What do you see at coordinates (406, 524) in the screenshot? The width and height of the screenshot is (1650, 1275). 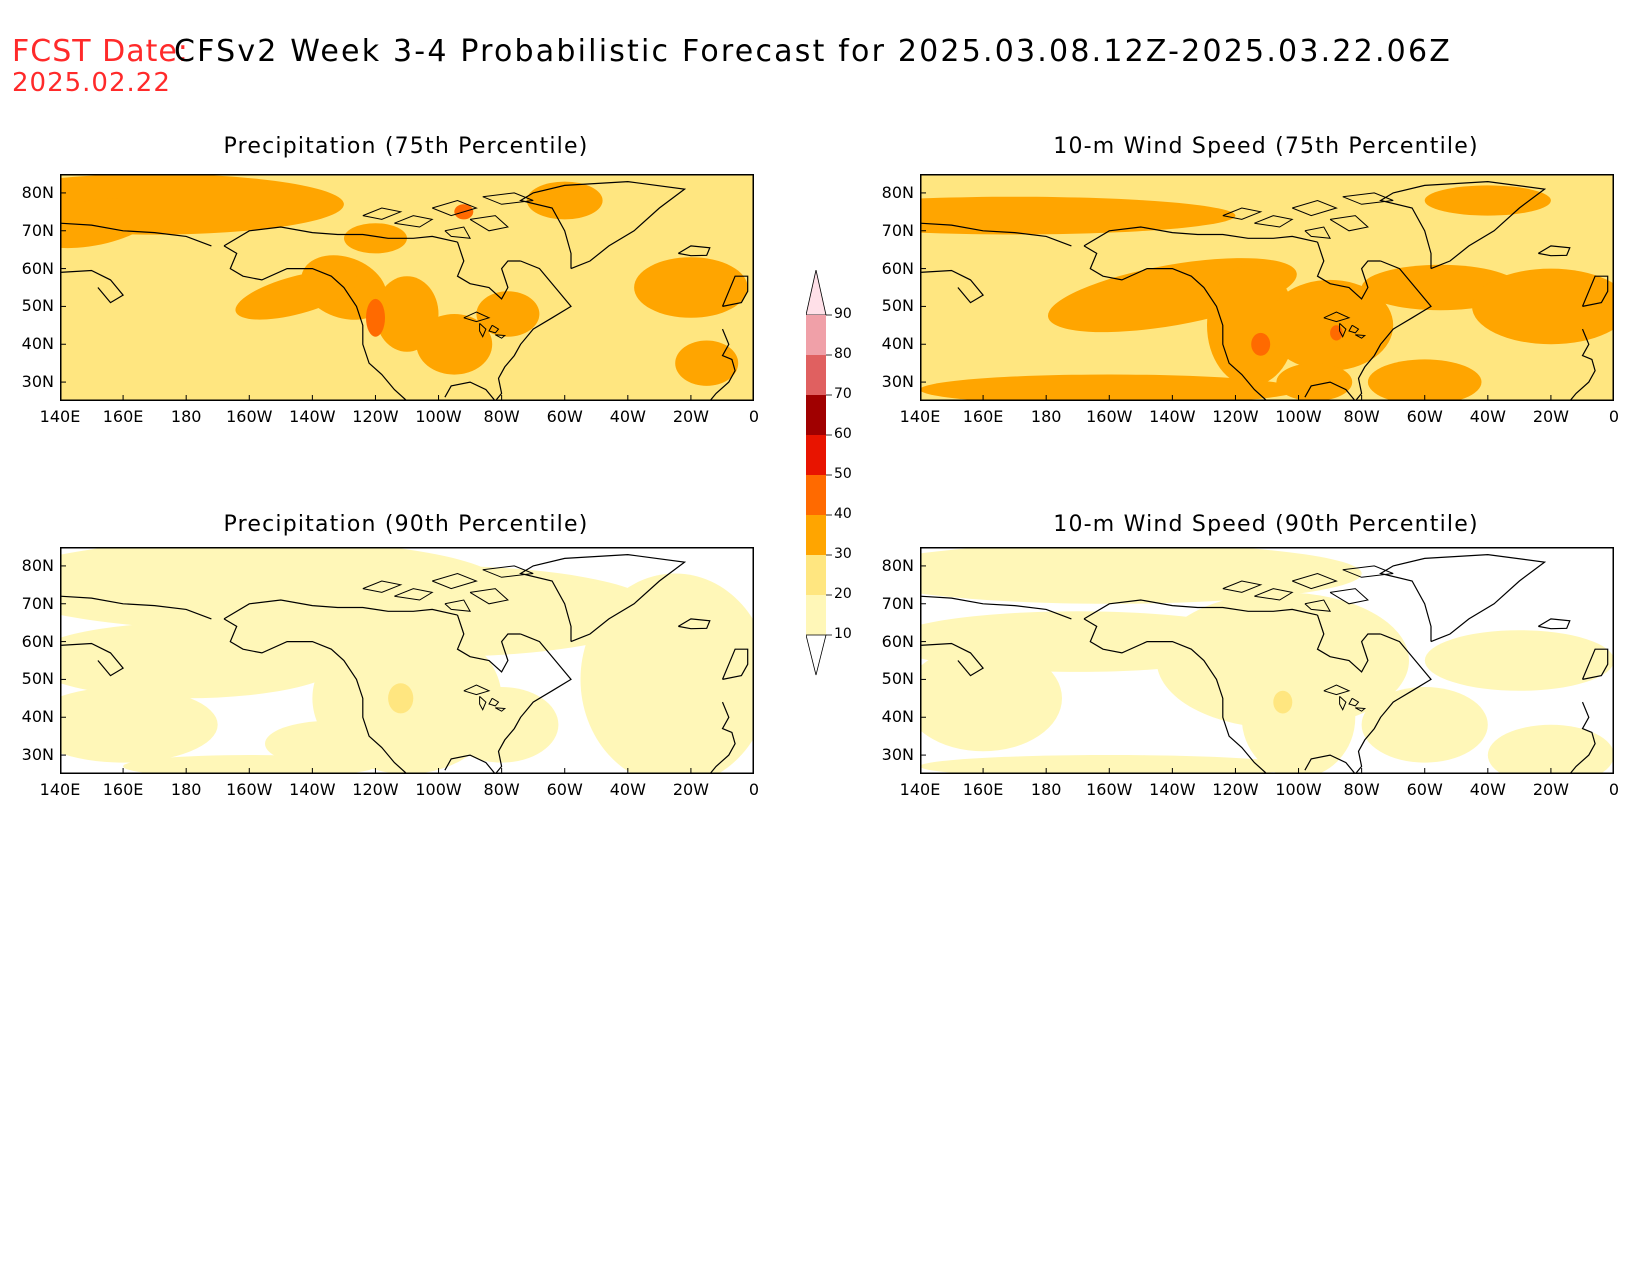 I see `panel-title-precip-90: Precipitation (90th Percentile)` at bounding box center [406, 524].